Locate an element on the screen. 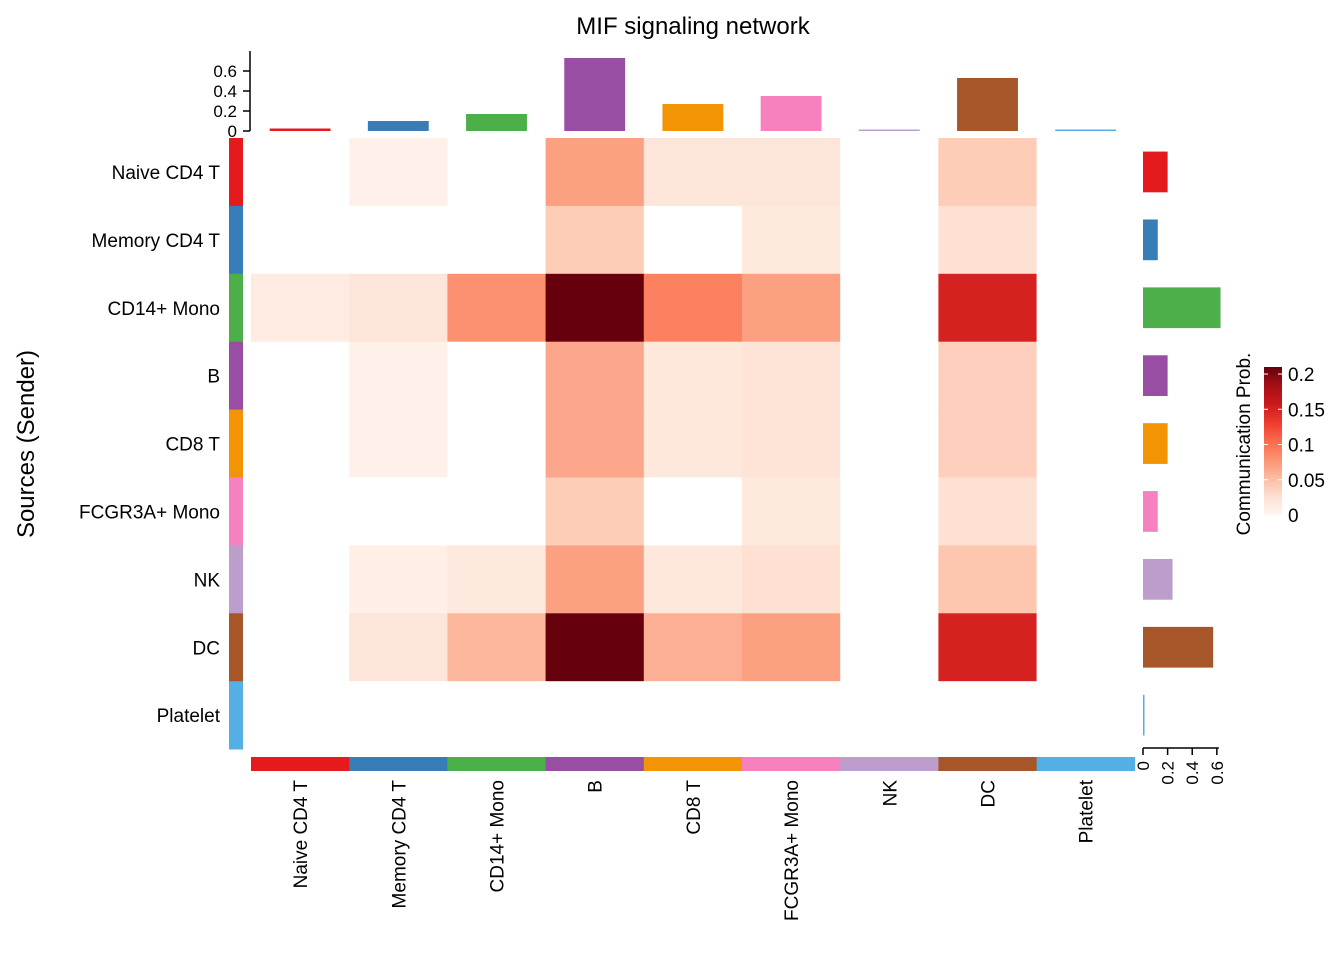  column-label: Platelet is located at coordinates (1087, 811).